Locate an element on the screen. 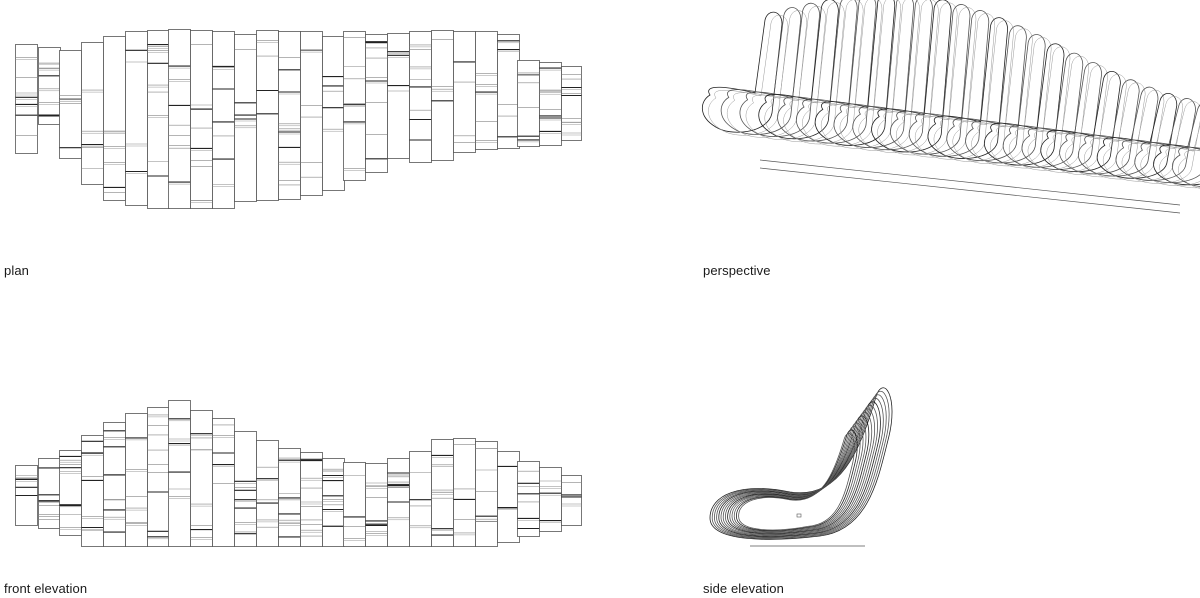 The height and width of the screenshot is (598, 1200). side-elevation-drawing is located at coordinates (801, 467).